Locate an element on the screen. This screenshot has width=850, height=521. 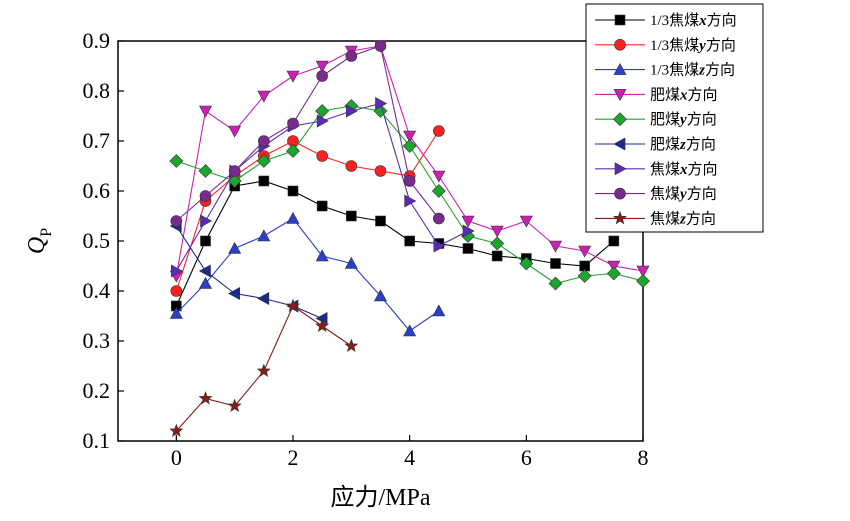
legend-item: 1/3焦煤z方向 is located at coordinates (665, 70).